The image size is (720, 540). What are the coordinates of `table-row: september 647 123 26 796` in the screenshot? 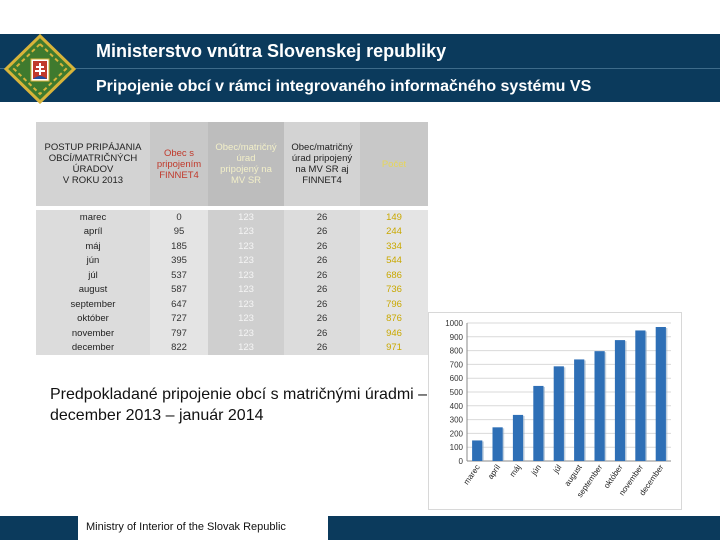 It's located at (232, 304).